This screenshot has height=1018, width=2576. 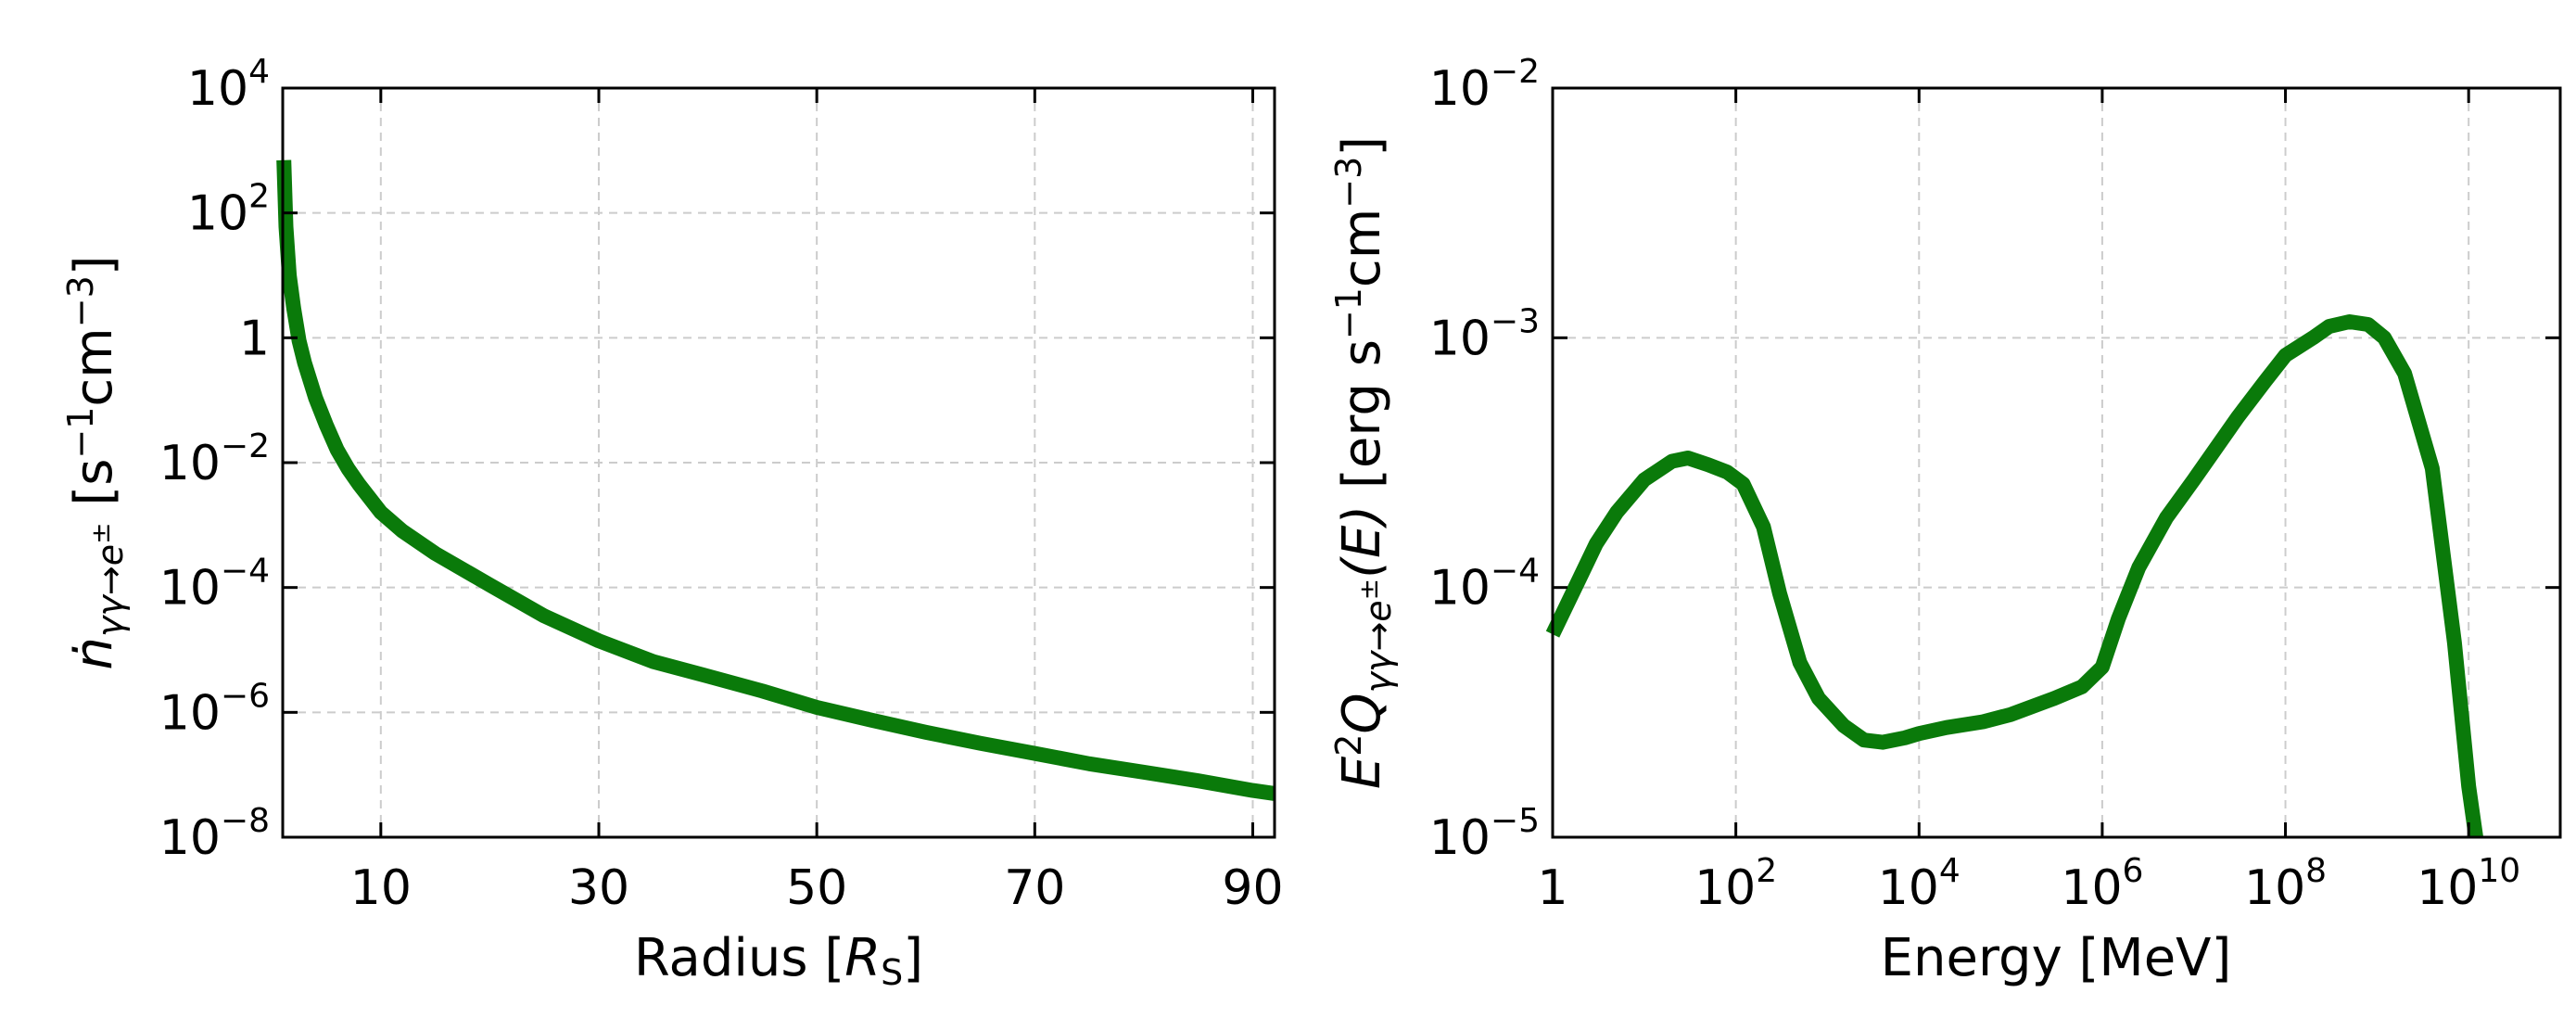 I want to click on right-y-tick-label: 10⁻⁵, so click(x=1484, y=834).